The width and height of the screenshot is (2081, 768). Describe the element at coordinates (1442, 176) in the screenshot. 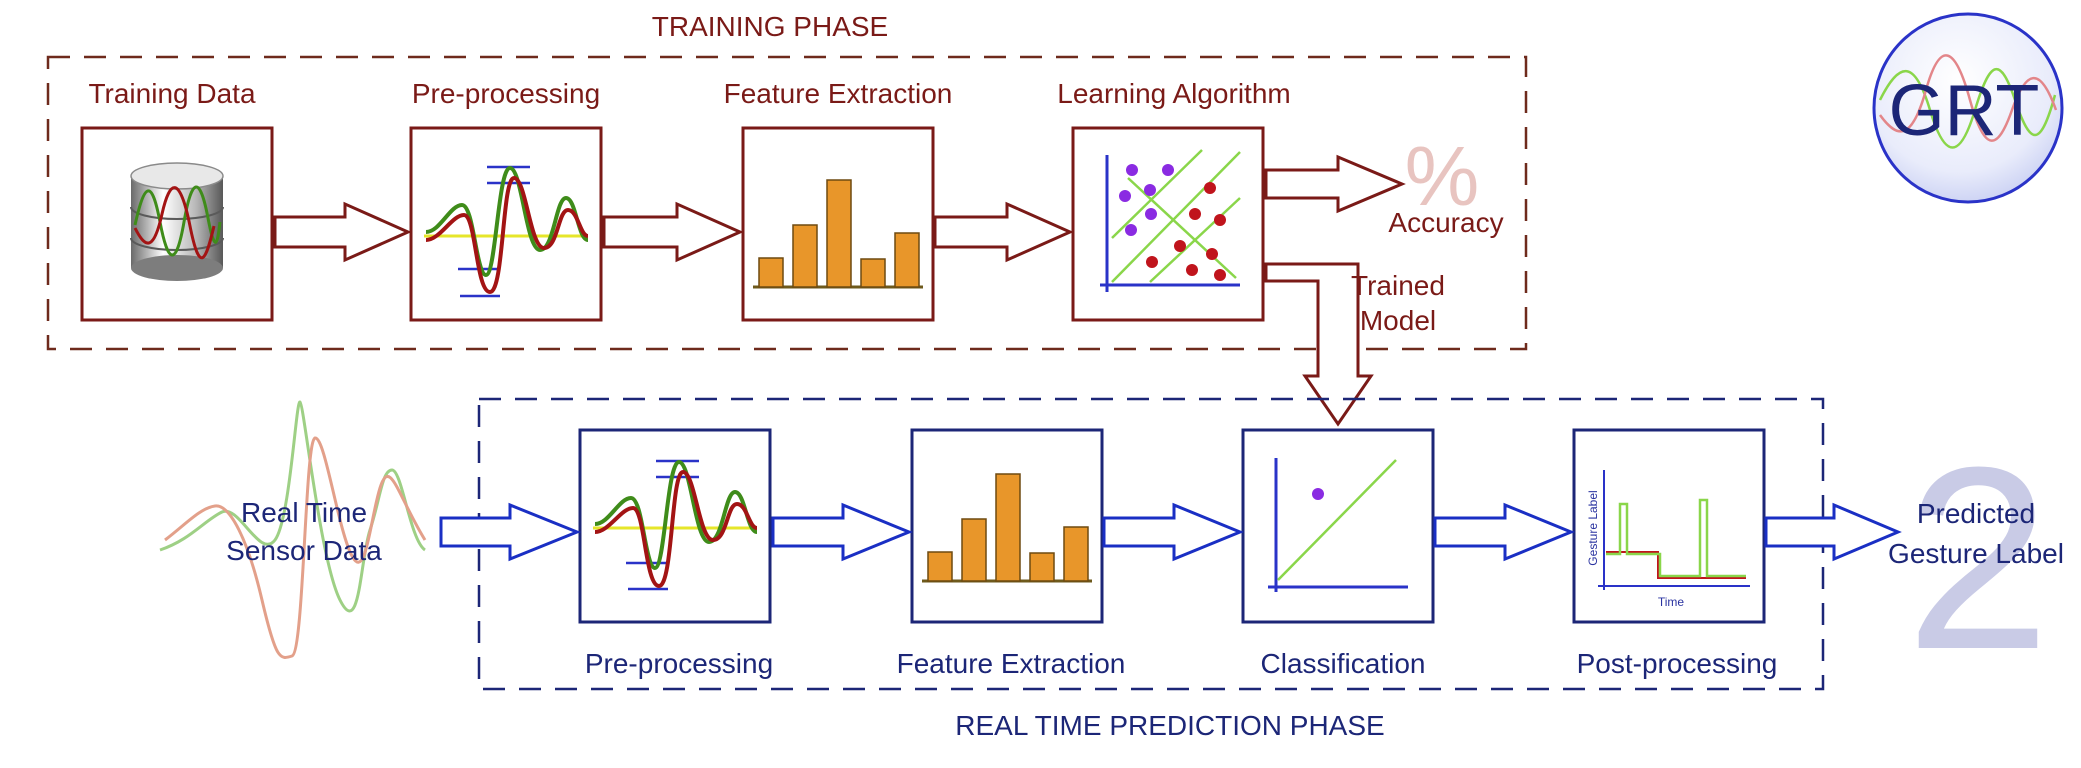

I see `accuracy-percent-icon: %` at that location.